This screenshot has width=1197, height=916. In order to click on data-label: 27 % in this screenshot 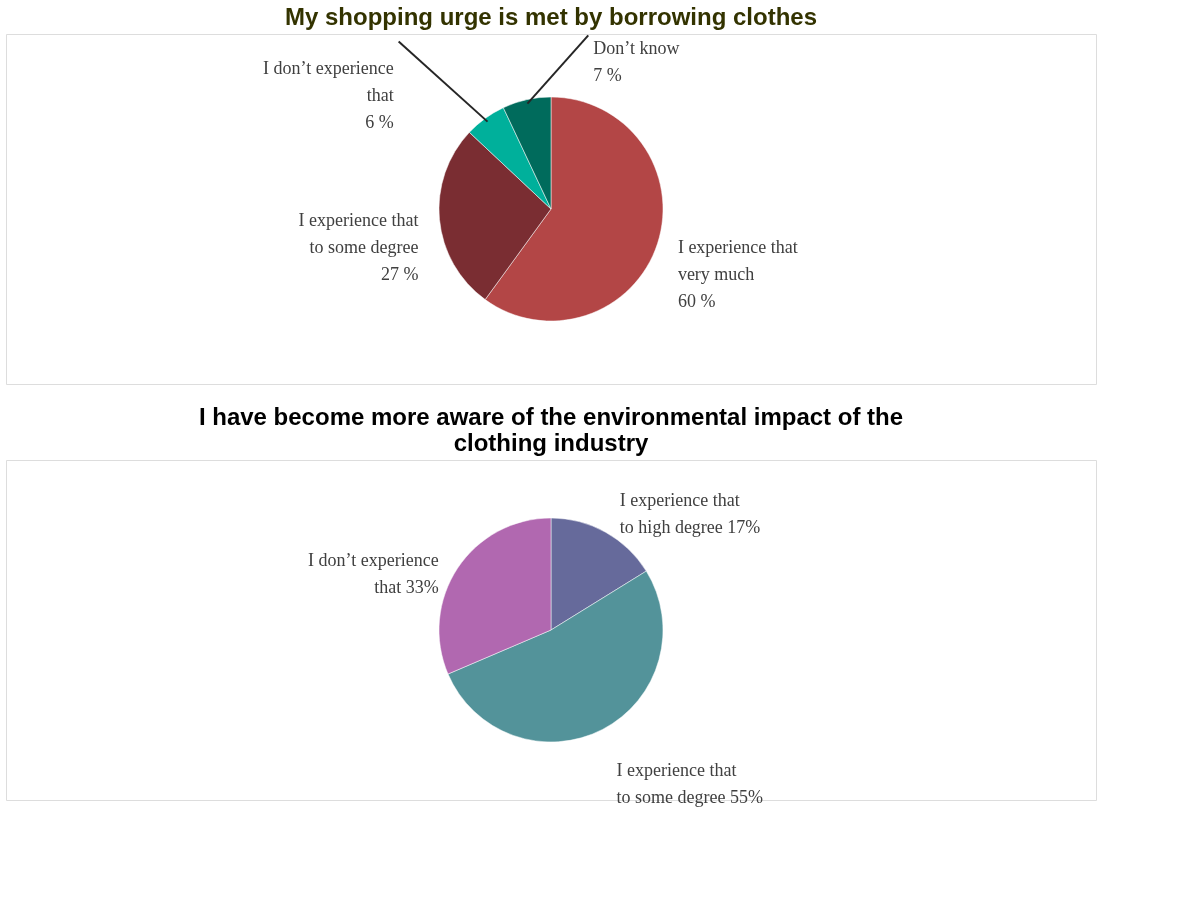, I will do `click(400, 273)`.